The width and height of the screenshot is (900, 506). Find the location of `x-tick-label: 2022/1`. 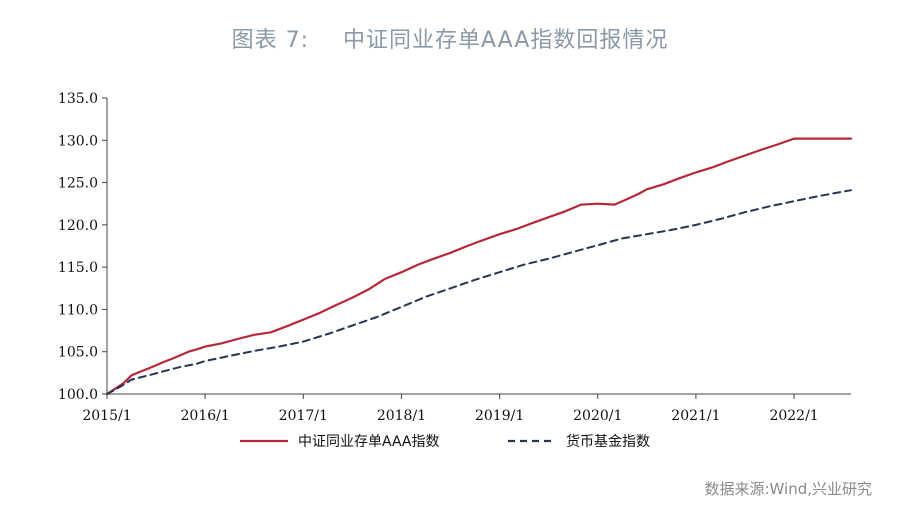

x-tick-label: 2022/1 is located at coordinates (793, 416).